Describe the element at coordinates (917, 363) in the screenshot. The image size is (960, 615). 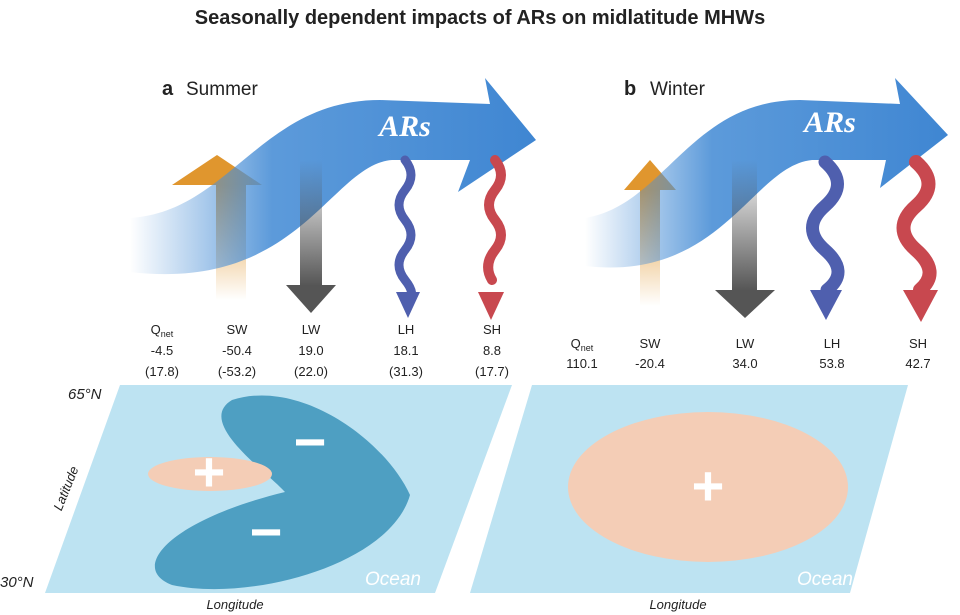
I see `flux-value: 42.7` at that location.